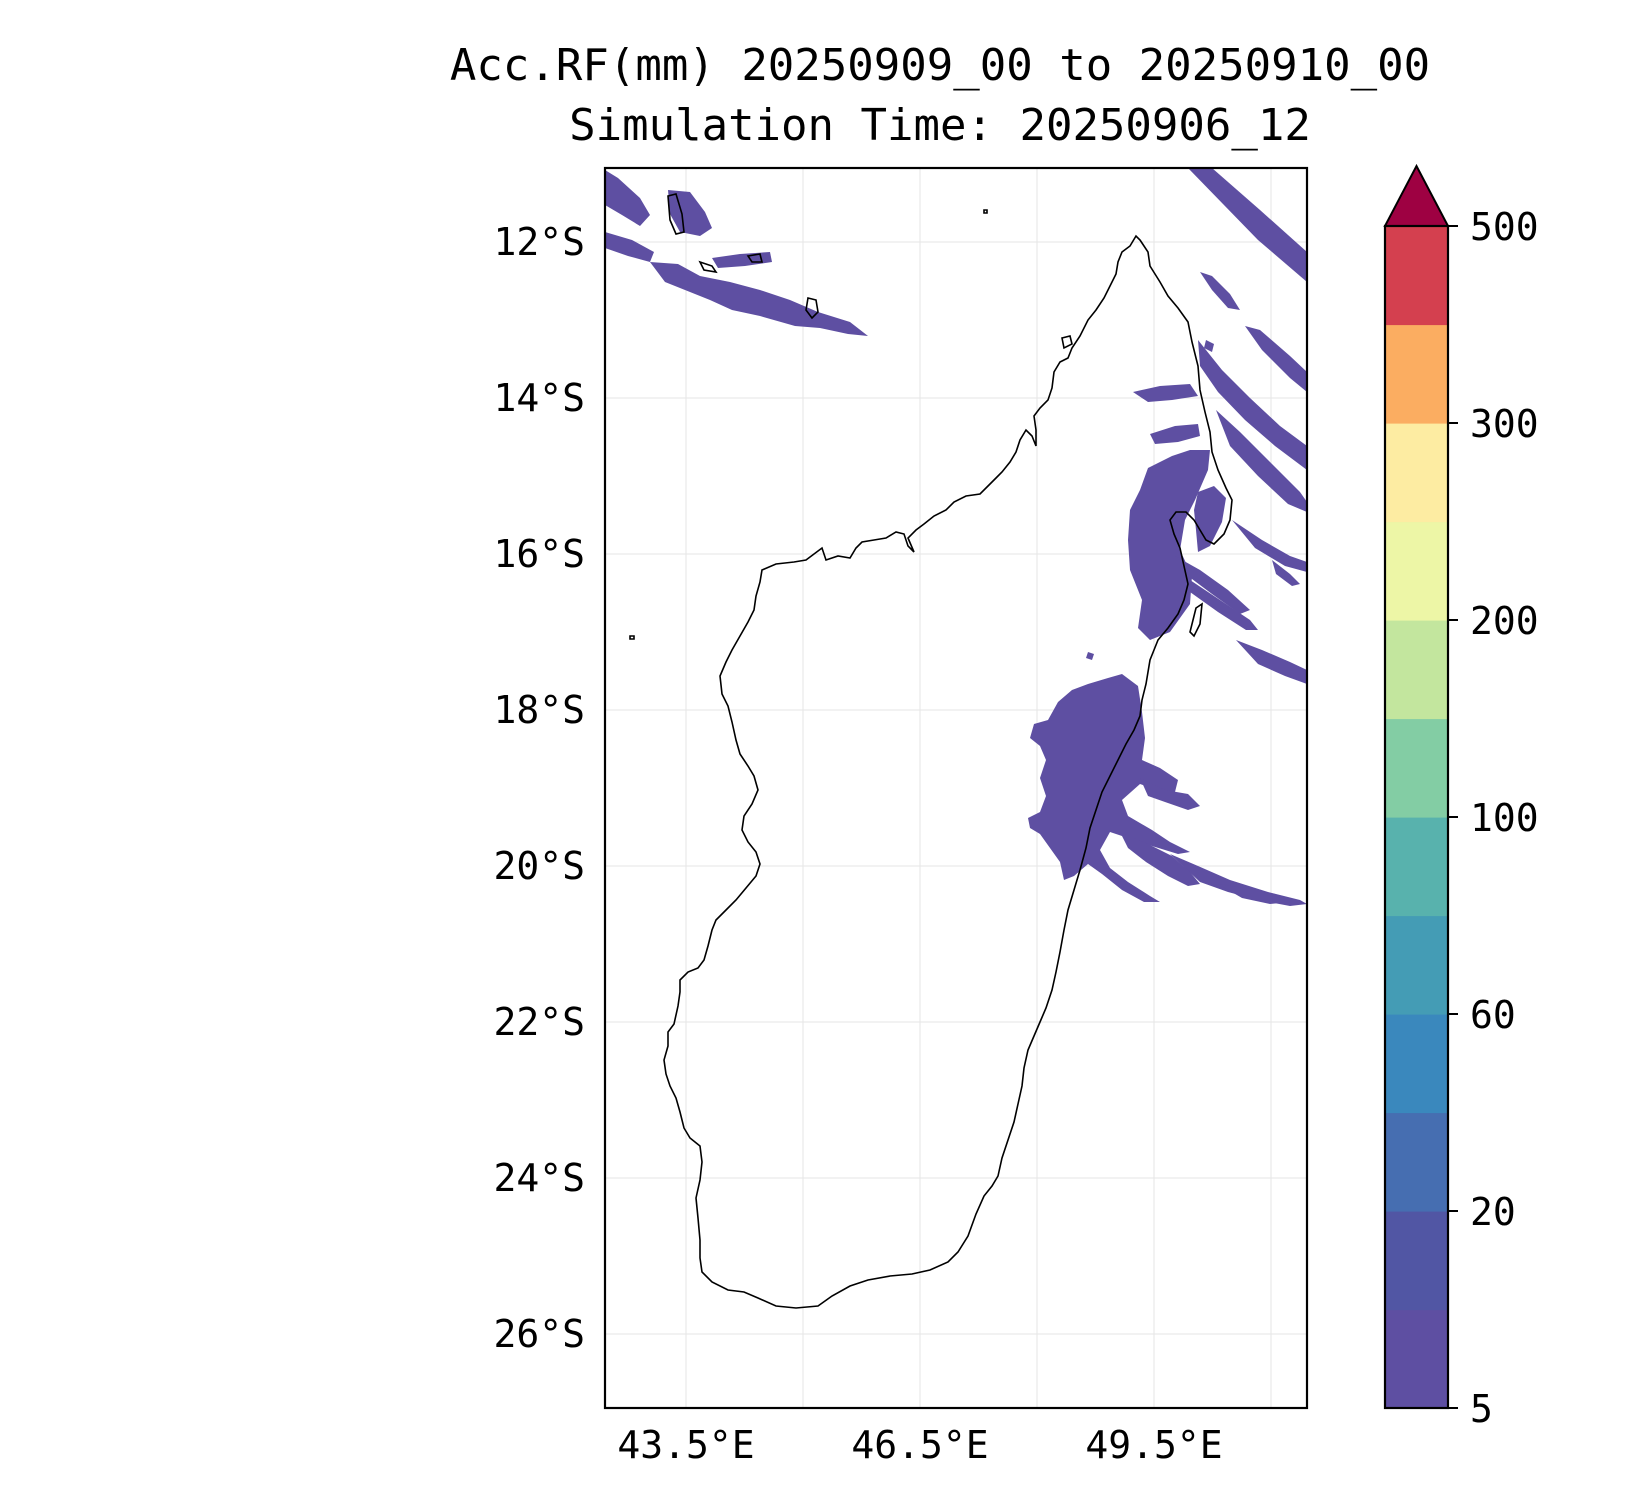 The width and height of the screenshot is (1650, 1500). What do you see at coordinates (1067, 342) in the screenshot?
I see `island-nosy-be` at bounding box center [1067, 342].